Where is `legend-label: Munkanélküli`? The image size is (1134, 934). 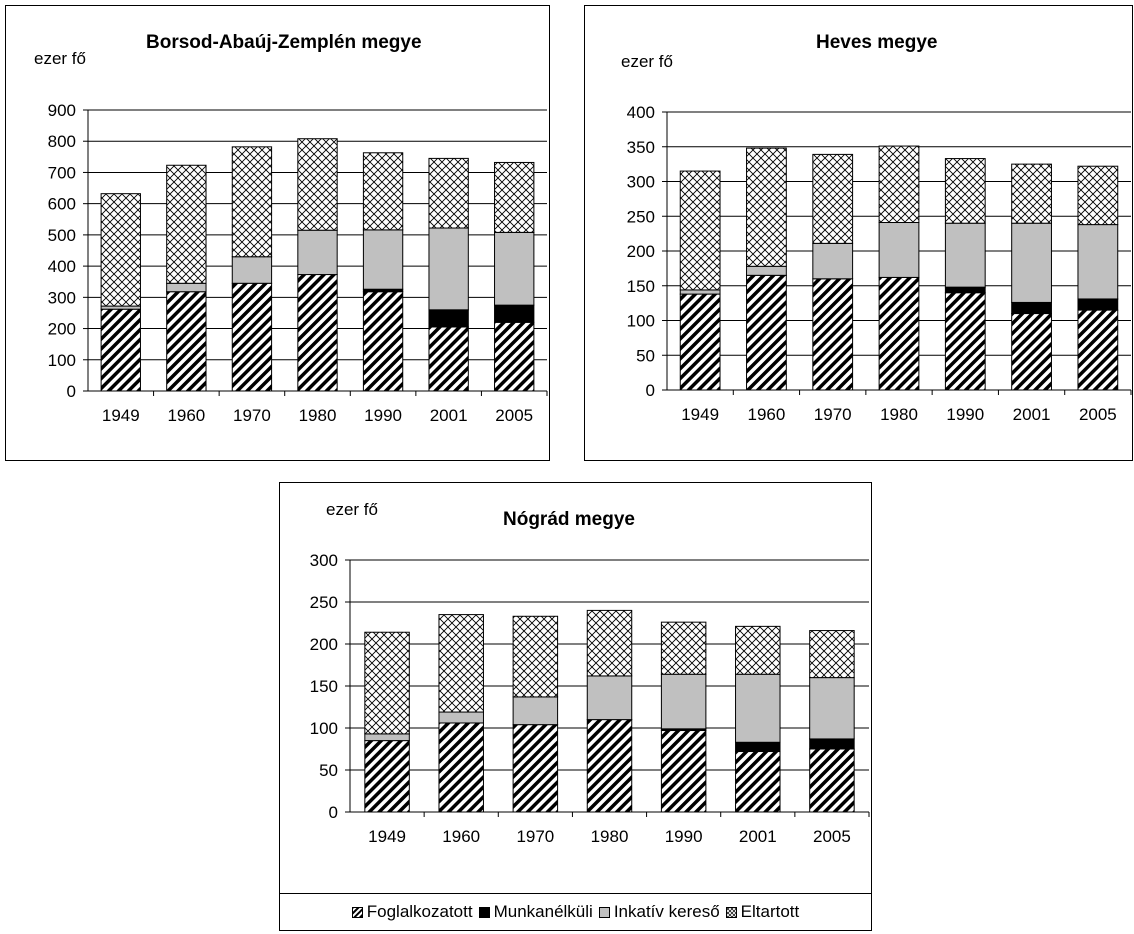
legend-label: Munkanélküli is located at coordinates (543, 911).